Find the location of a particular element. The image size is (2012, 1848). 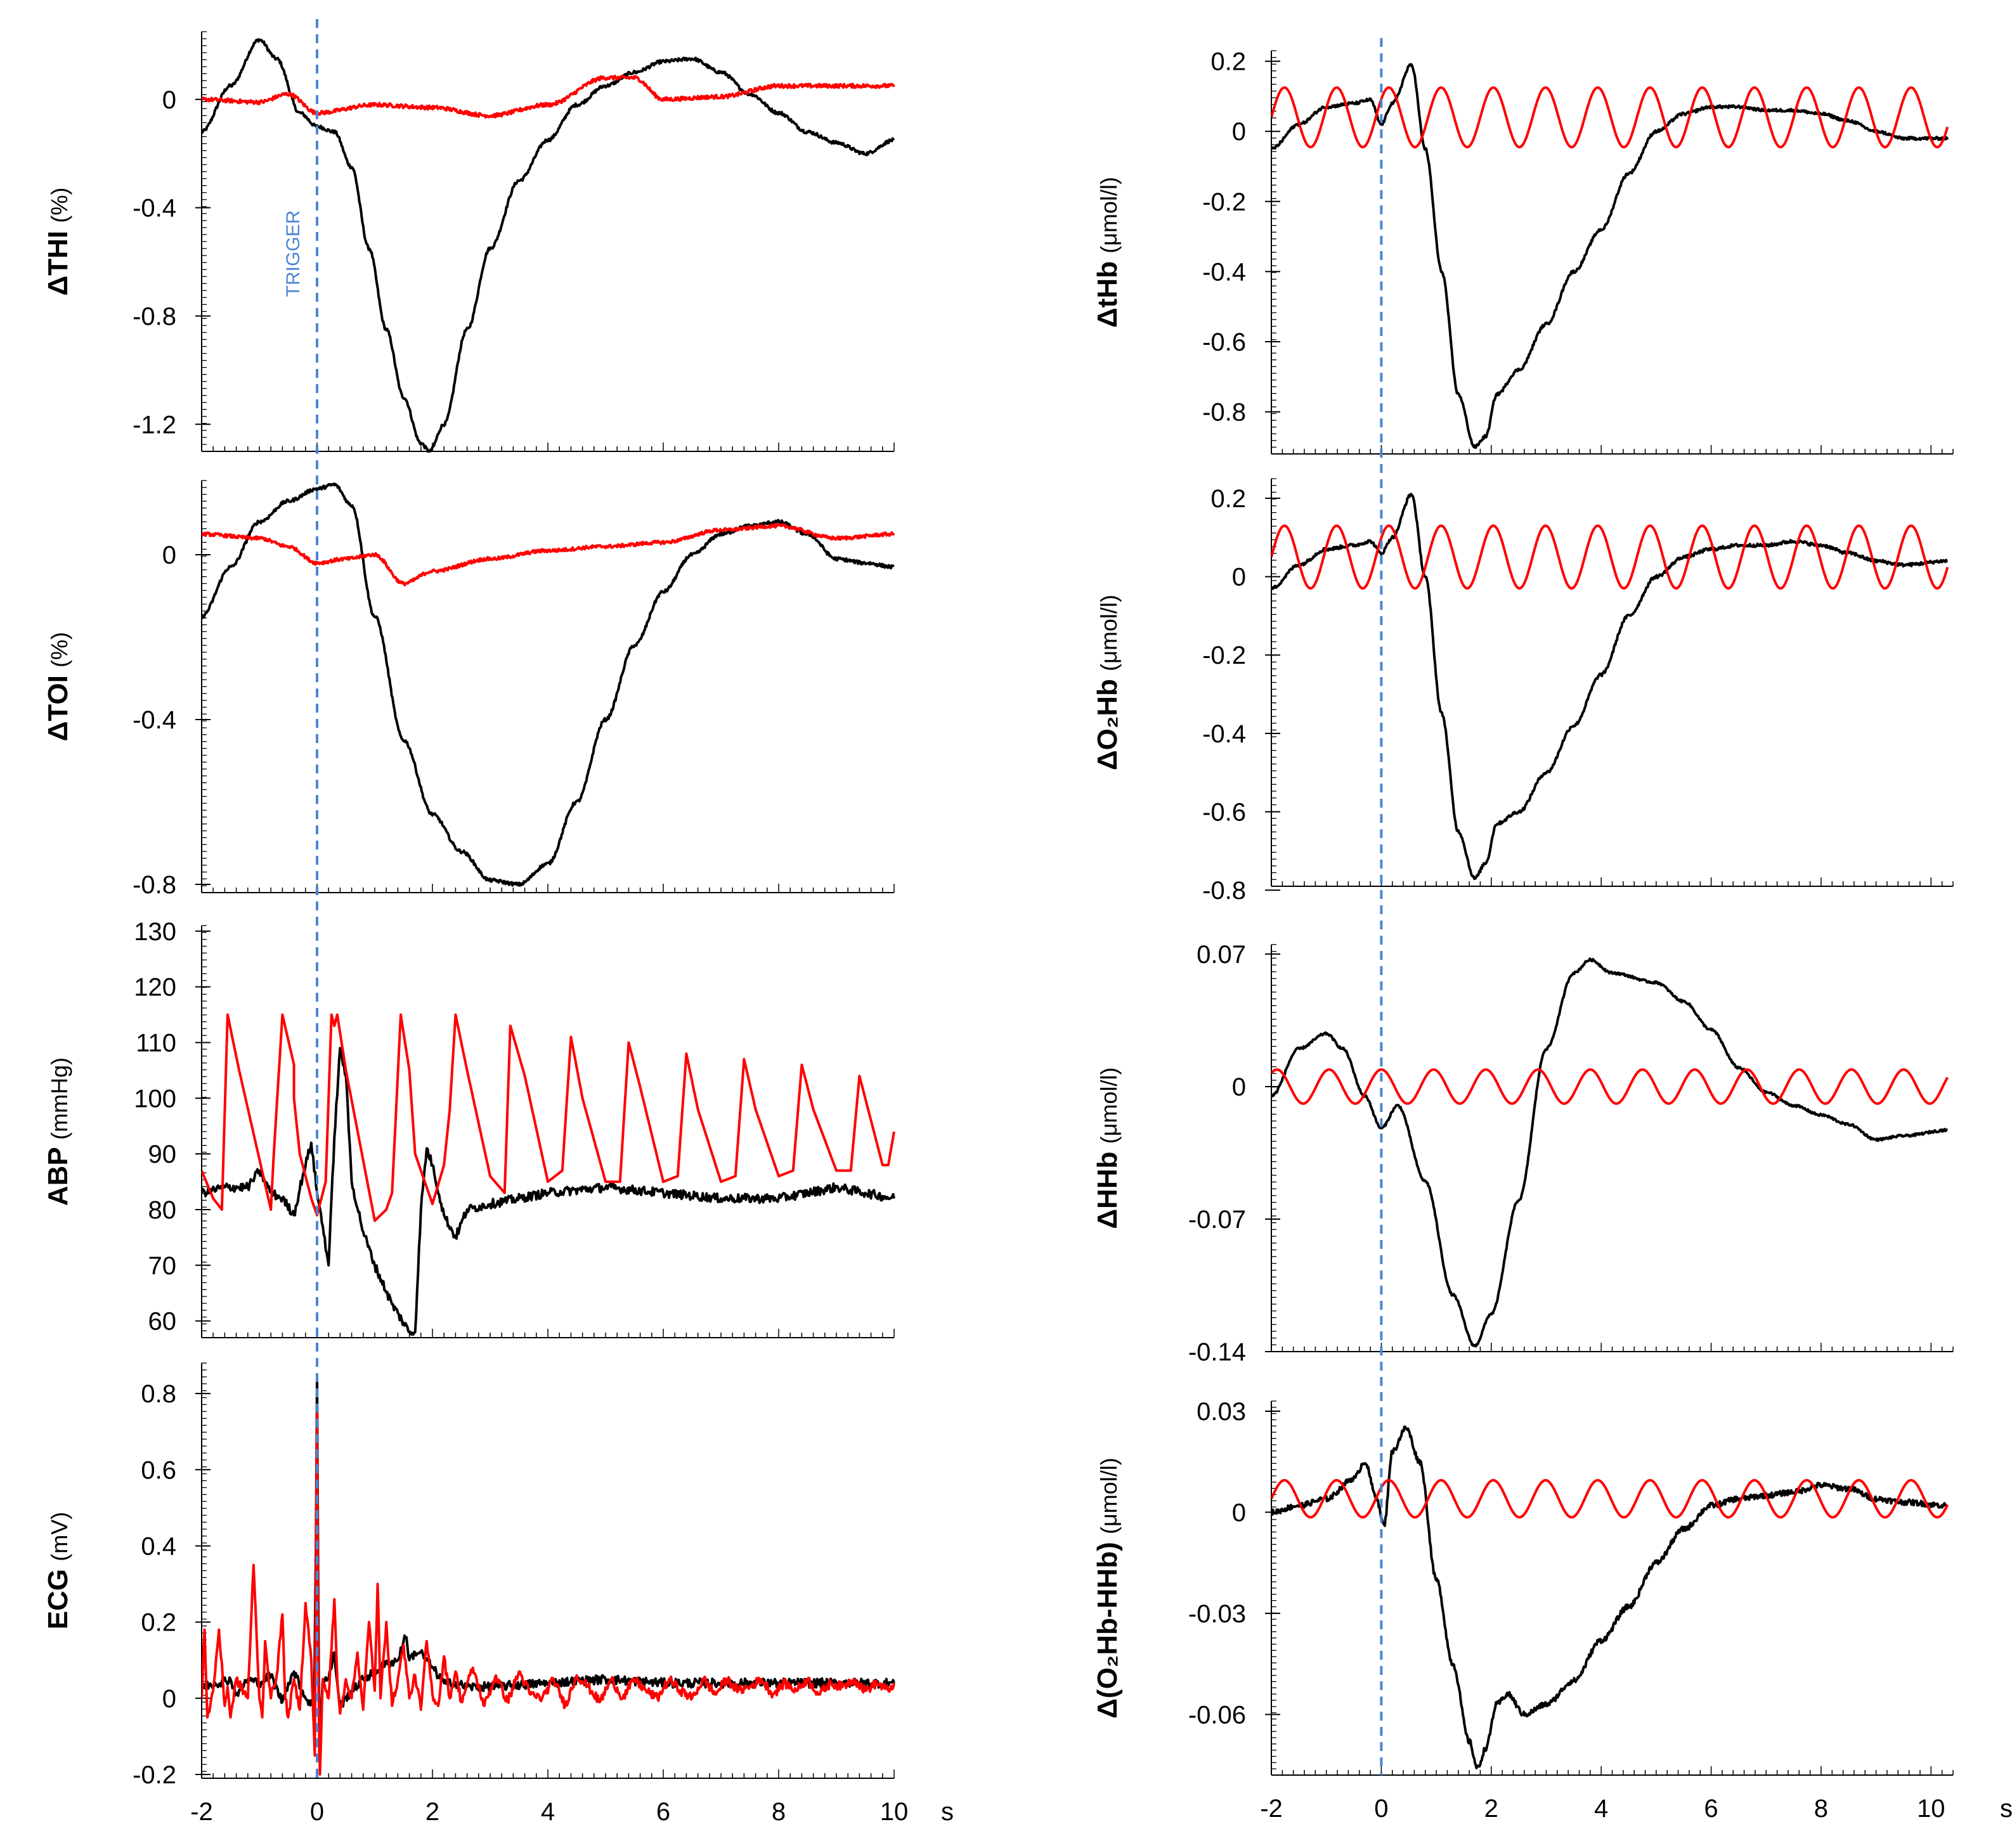

x-tick-label-left: 2 is located at coordinates (432, 1812).